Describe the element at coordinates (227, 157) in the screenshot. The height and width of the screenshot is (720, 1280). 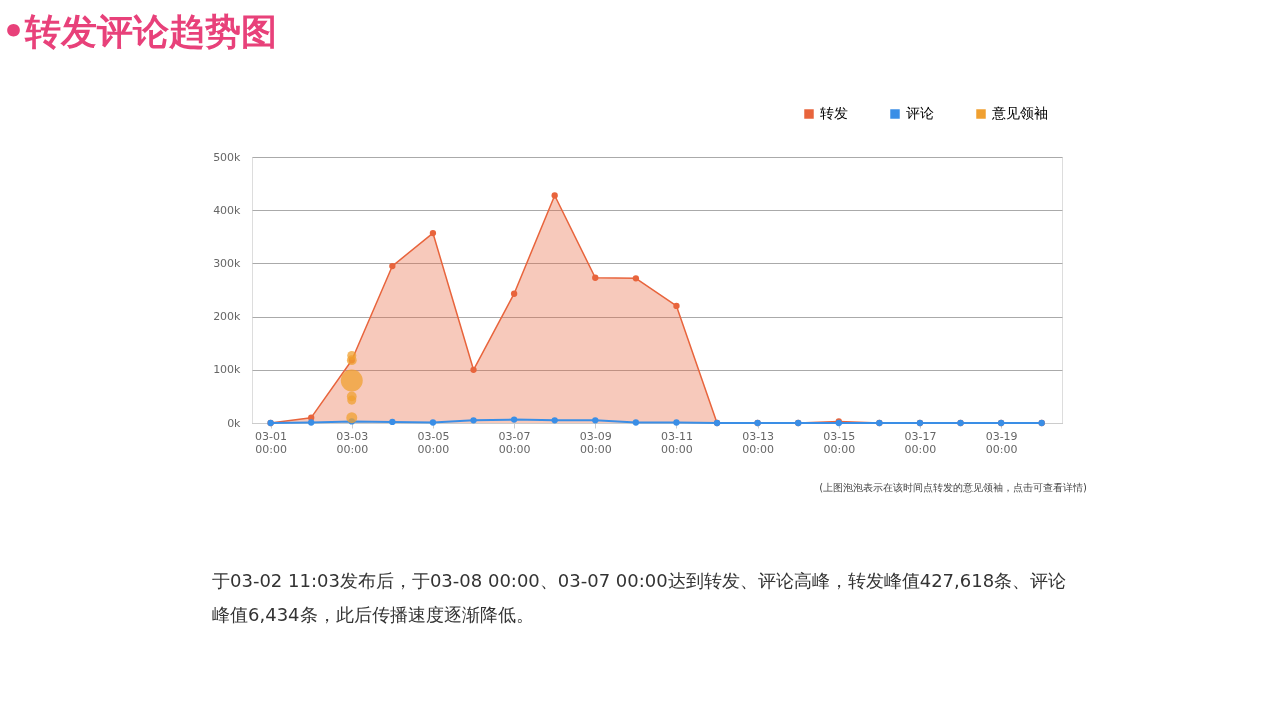
I see `y-tick-label: 500k` at that location.